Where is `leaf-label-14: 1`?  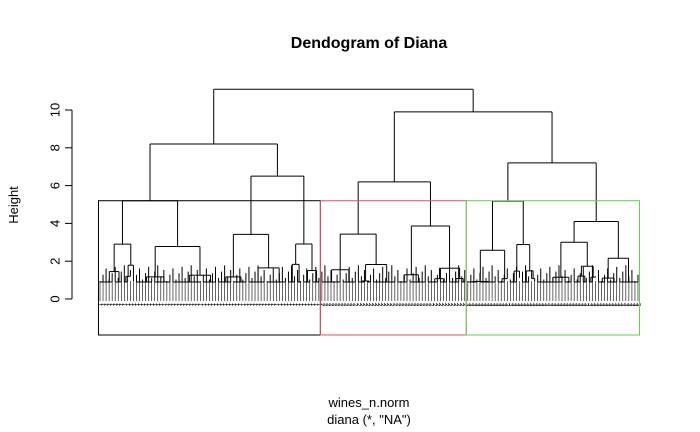 leaf-label-14: 1 is located at coordinates (142, 305).